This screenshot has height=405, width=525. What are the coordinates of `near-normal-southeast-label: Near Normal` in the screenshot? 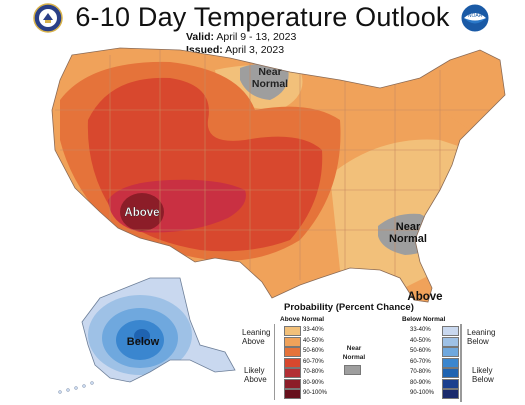 It's located at (408, 233).